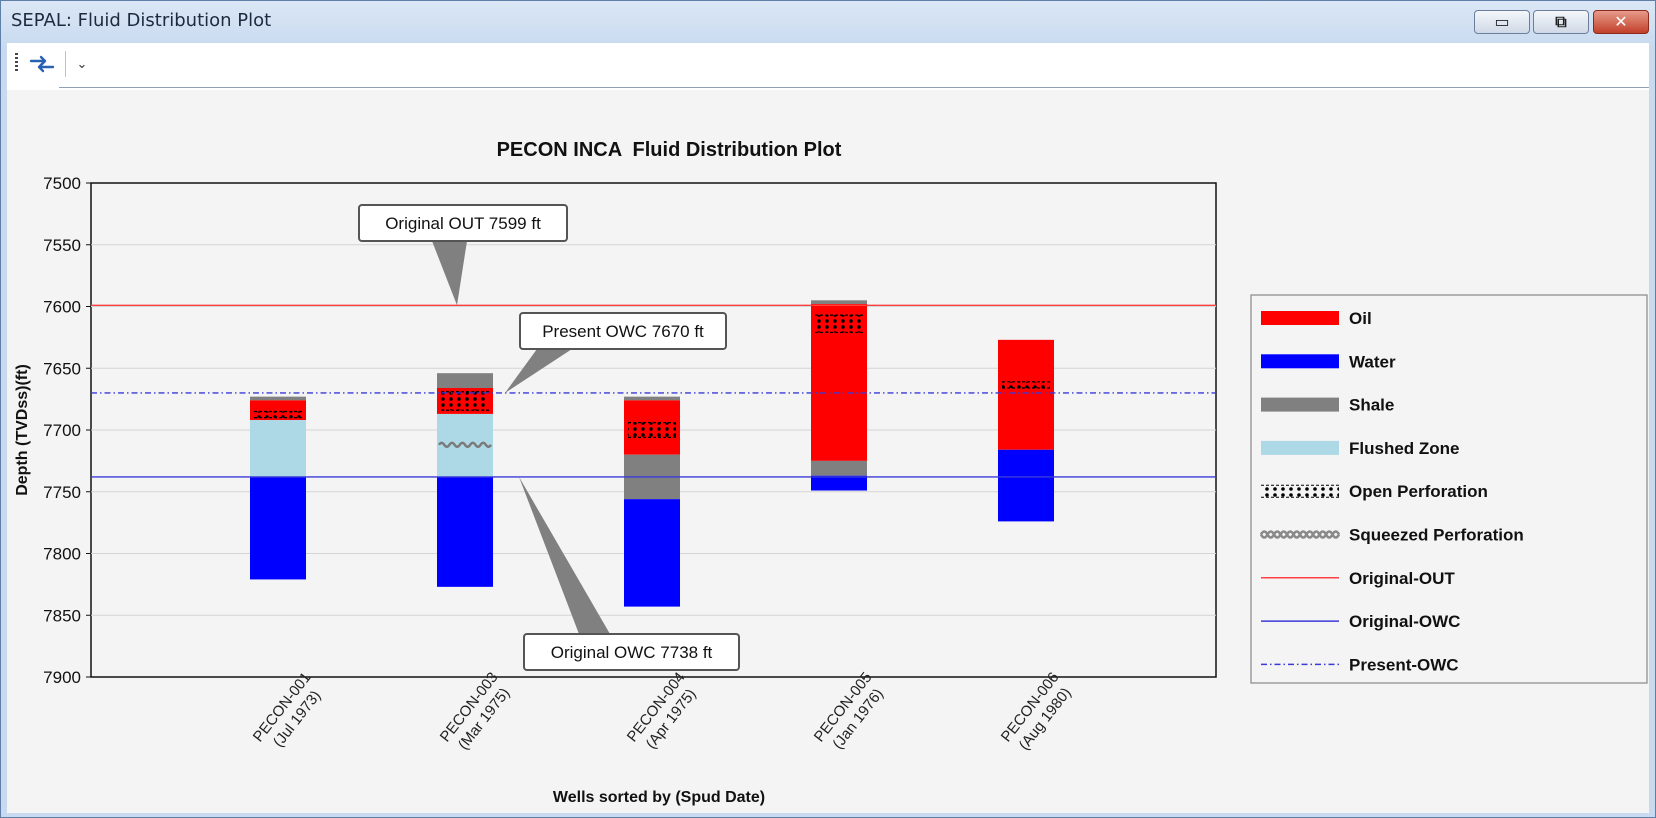 The height and width of the screenshot is (818, 1656). I want to click on restore-icon: ⧉, so click(1561, 21).